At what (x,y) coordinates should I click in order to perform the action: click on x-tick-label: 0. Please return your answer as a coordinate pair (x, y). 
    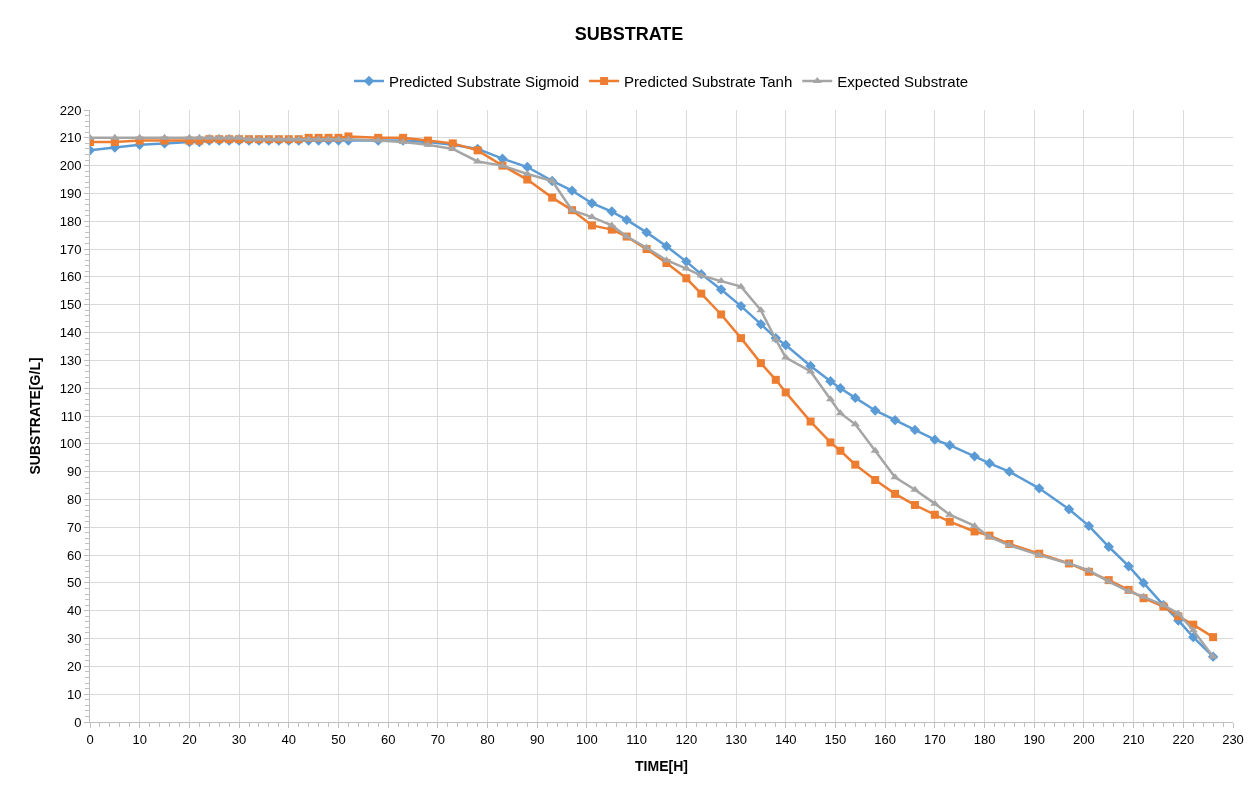
    Looking at the image, I should click on (90, 739).